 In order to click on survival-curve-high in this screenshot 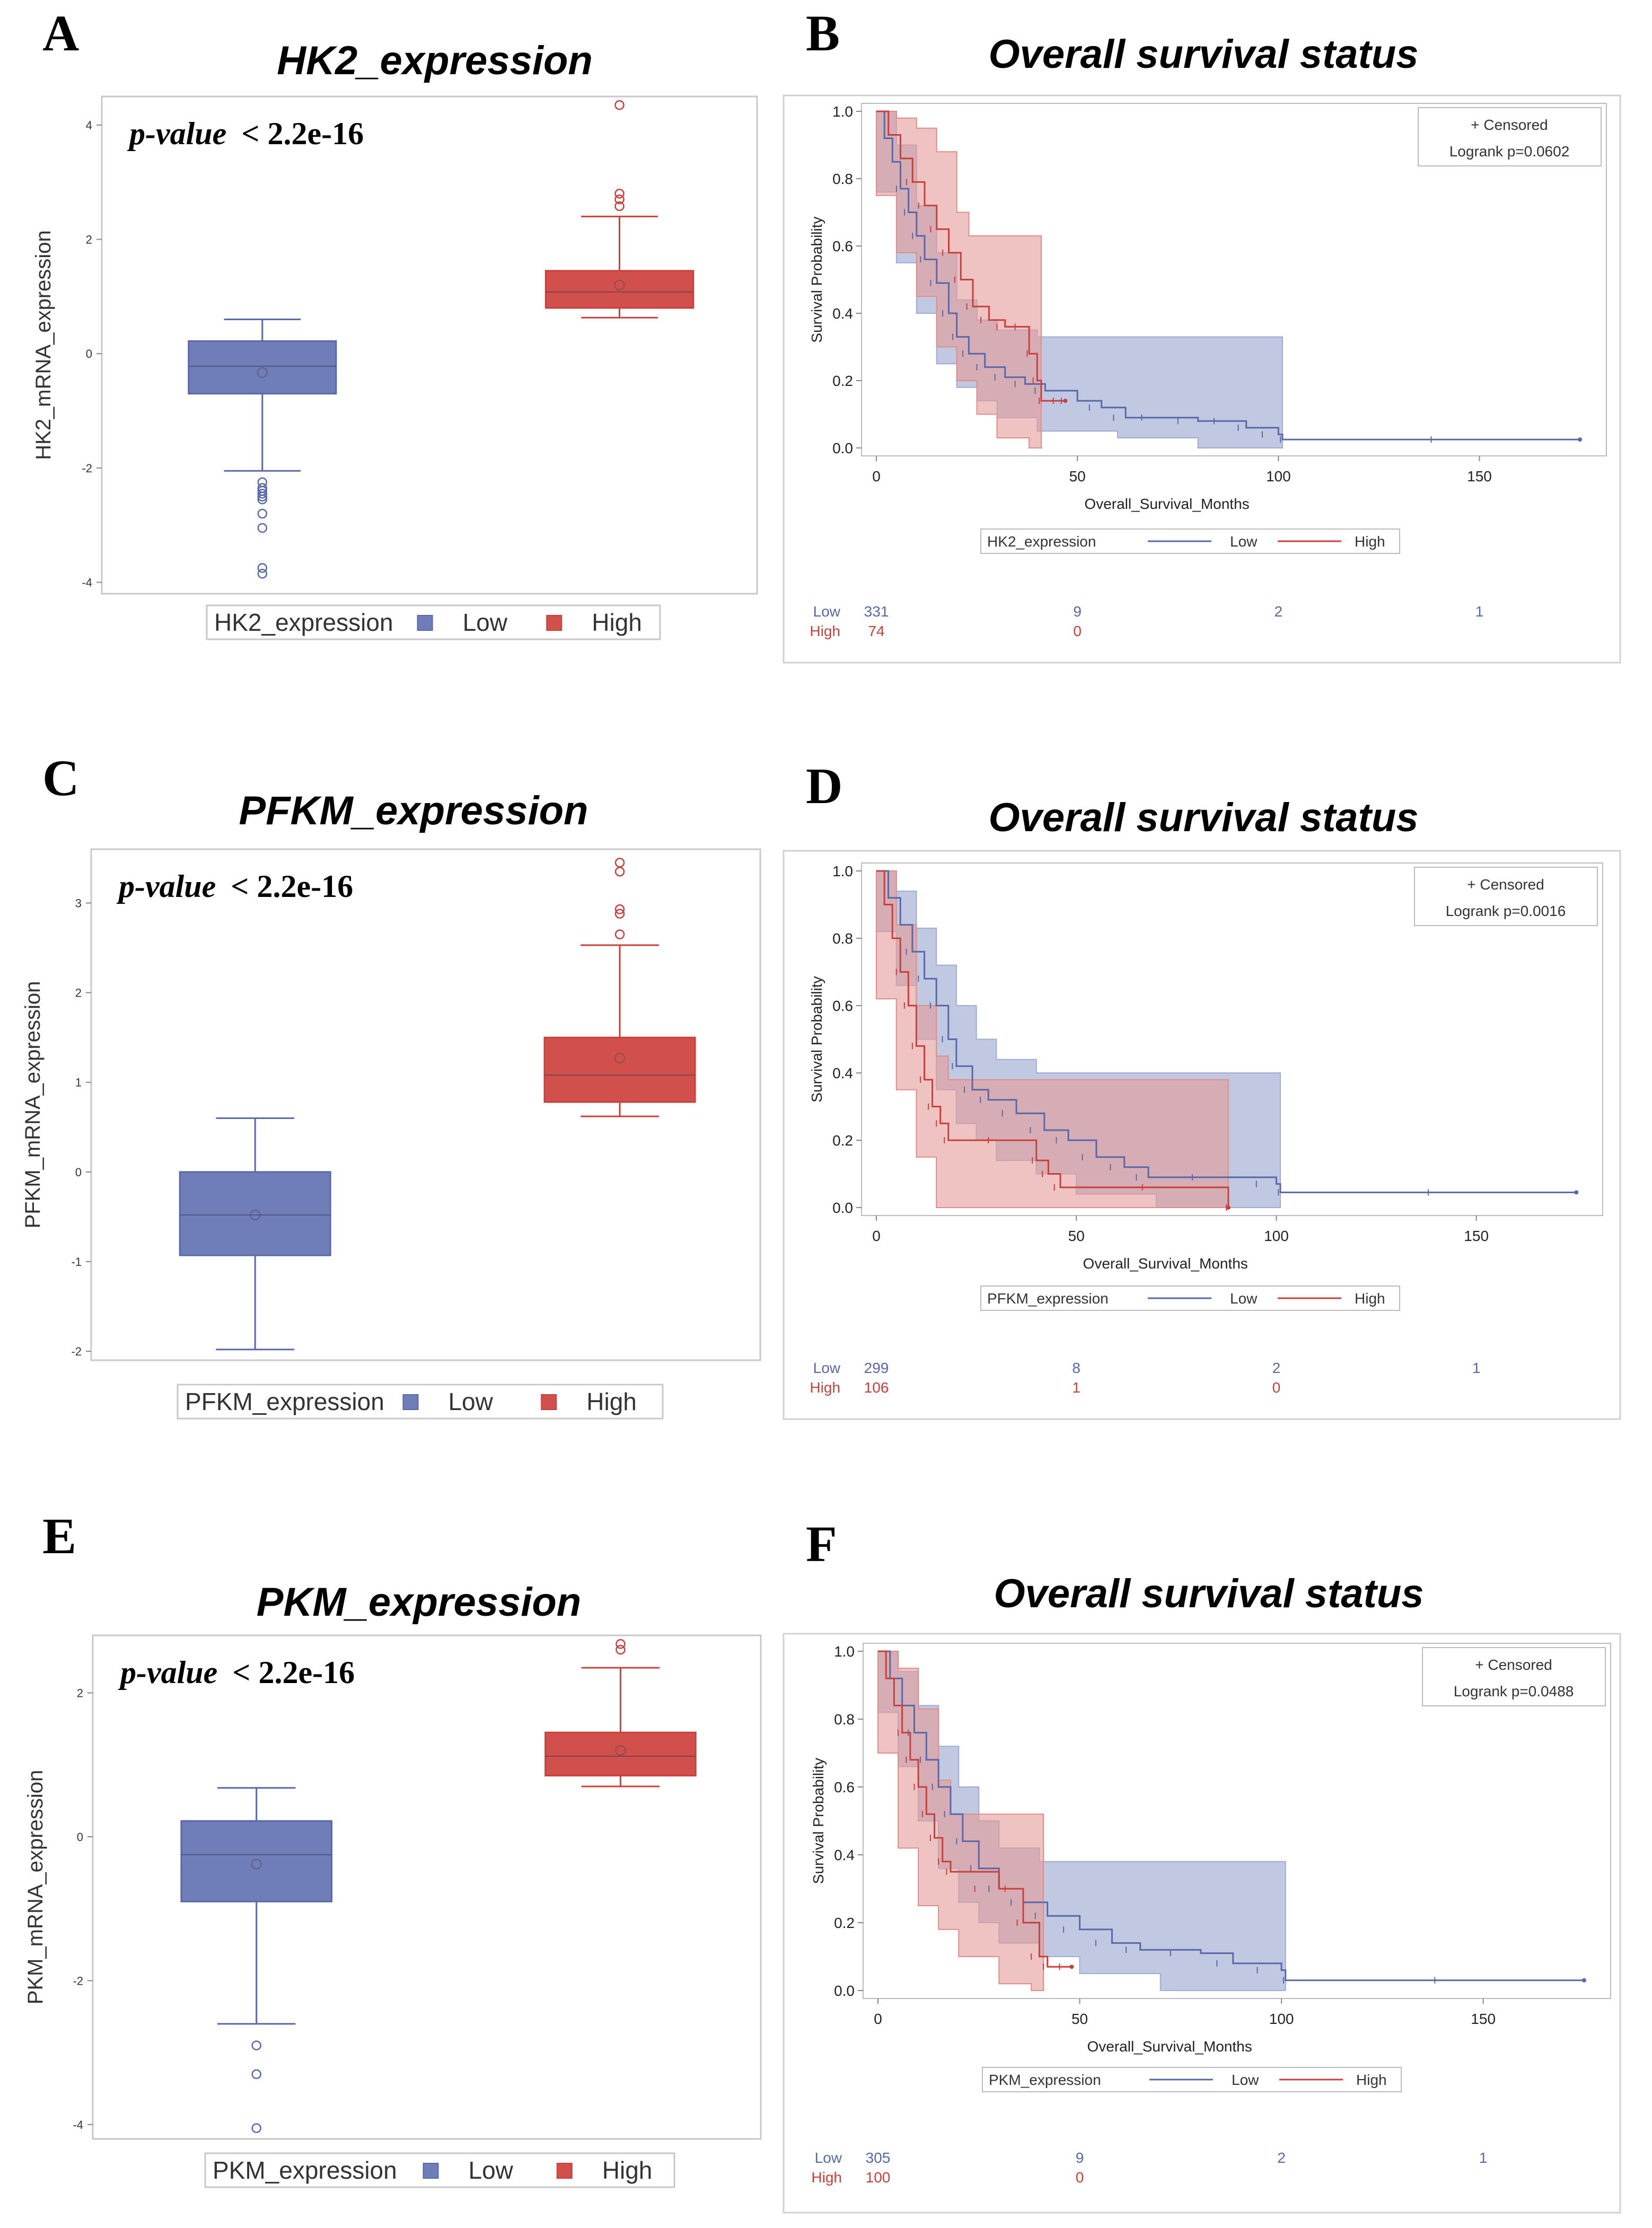, I will do `click(975, 1809)`.